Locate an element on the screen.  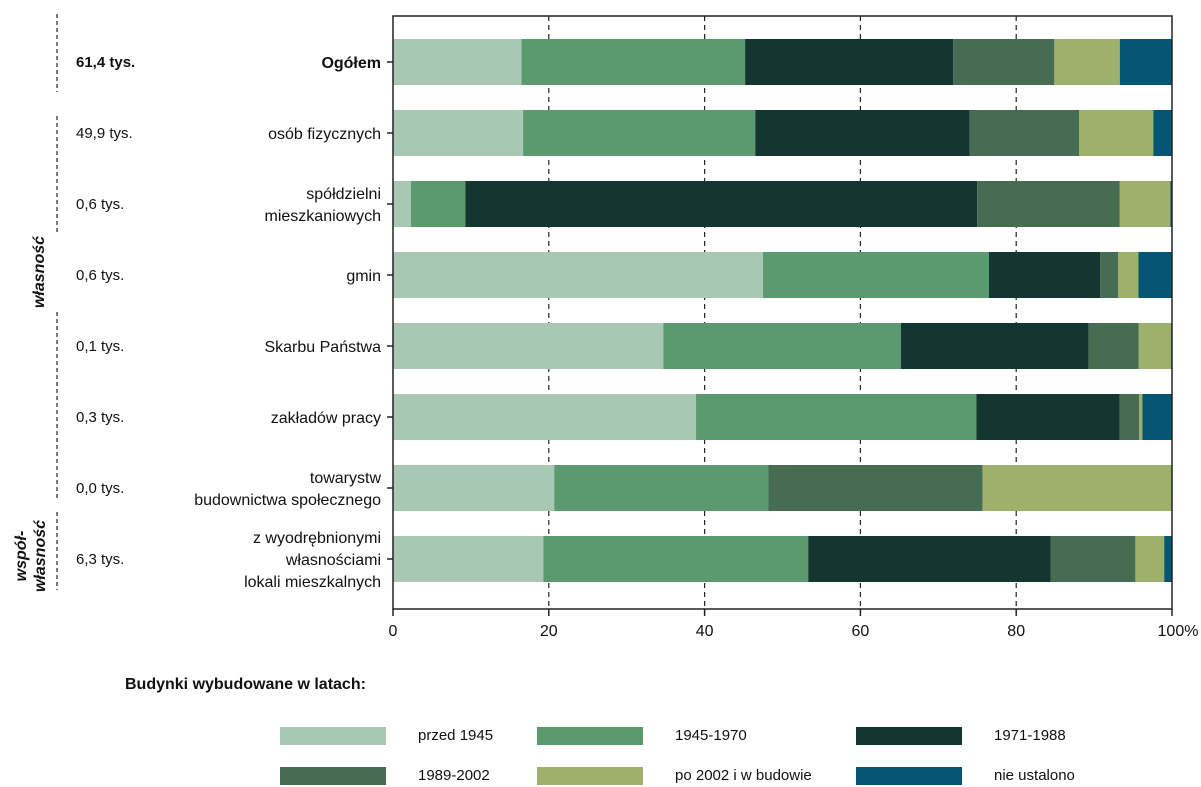
legend-label: 1945-1970 is located at coordinates (711, 735).